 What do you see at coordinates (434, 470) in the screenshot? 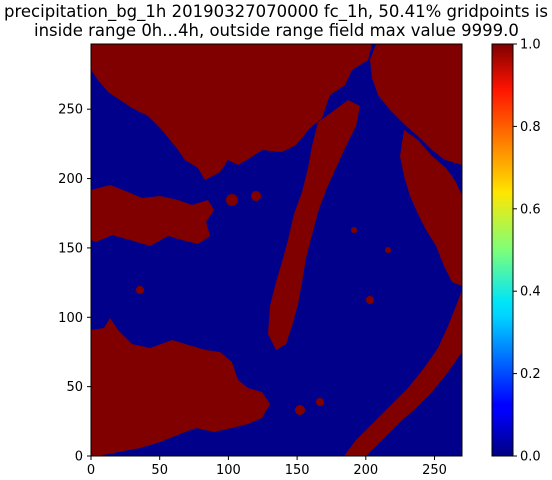
I see `x-tick-label-5: 250` at bounding box center [434, 470].